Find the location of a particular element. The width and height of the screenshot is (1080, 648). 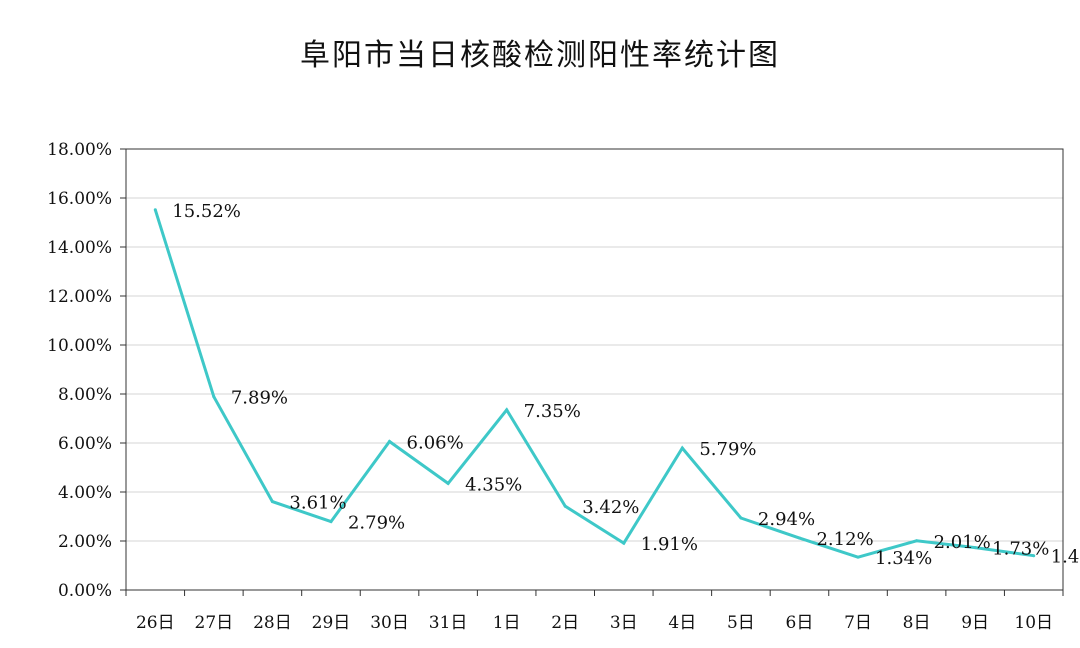

x-tick-label: 4日 is located at coordinates (682, 623).